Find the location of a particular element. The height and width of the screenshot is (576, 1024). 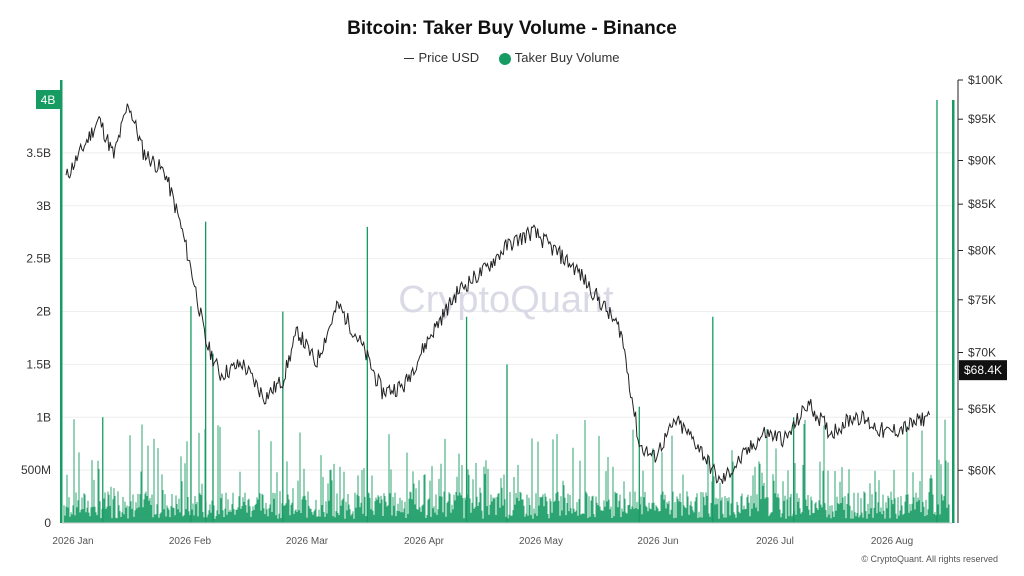

current-price-badge is located at coordinates (983, 370).